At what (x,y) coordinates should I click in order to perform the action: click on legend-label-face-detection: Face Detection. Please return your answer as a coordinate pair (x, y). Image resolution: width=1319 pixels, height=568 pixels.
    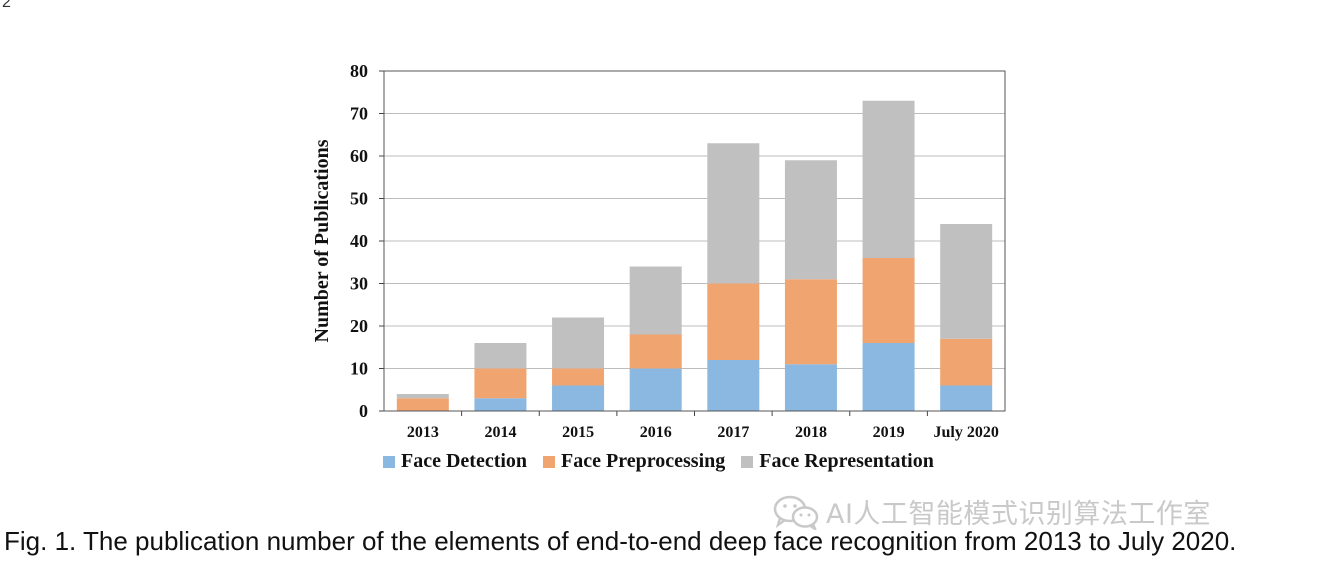
    Looking at the image, I should click on (464, 461).